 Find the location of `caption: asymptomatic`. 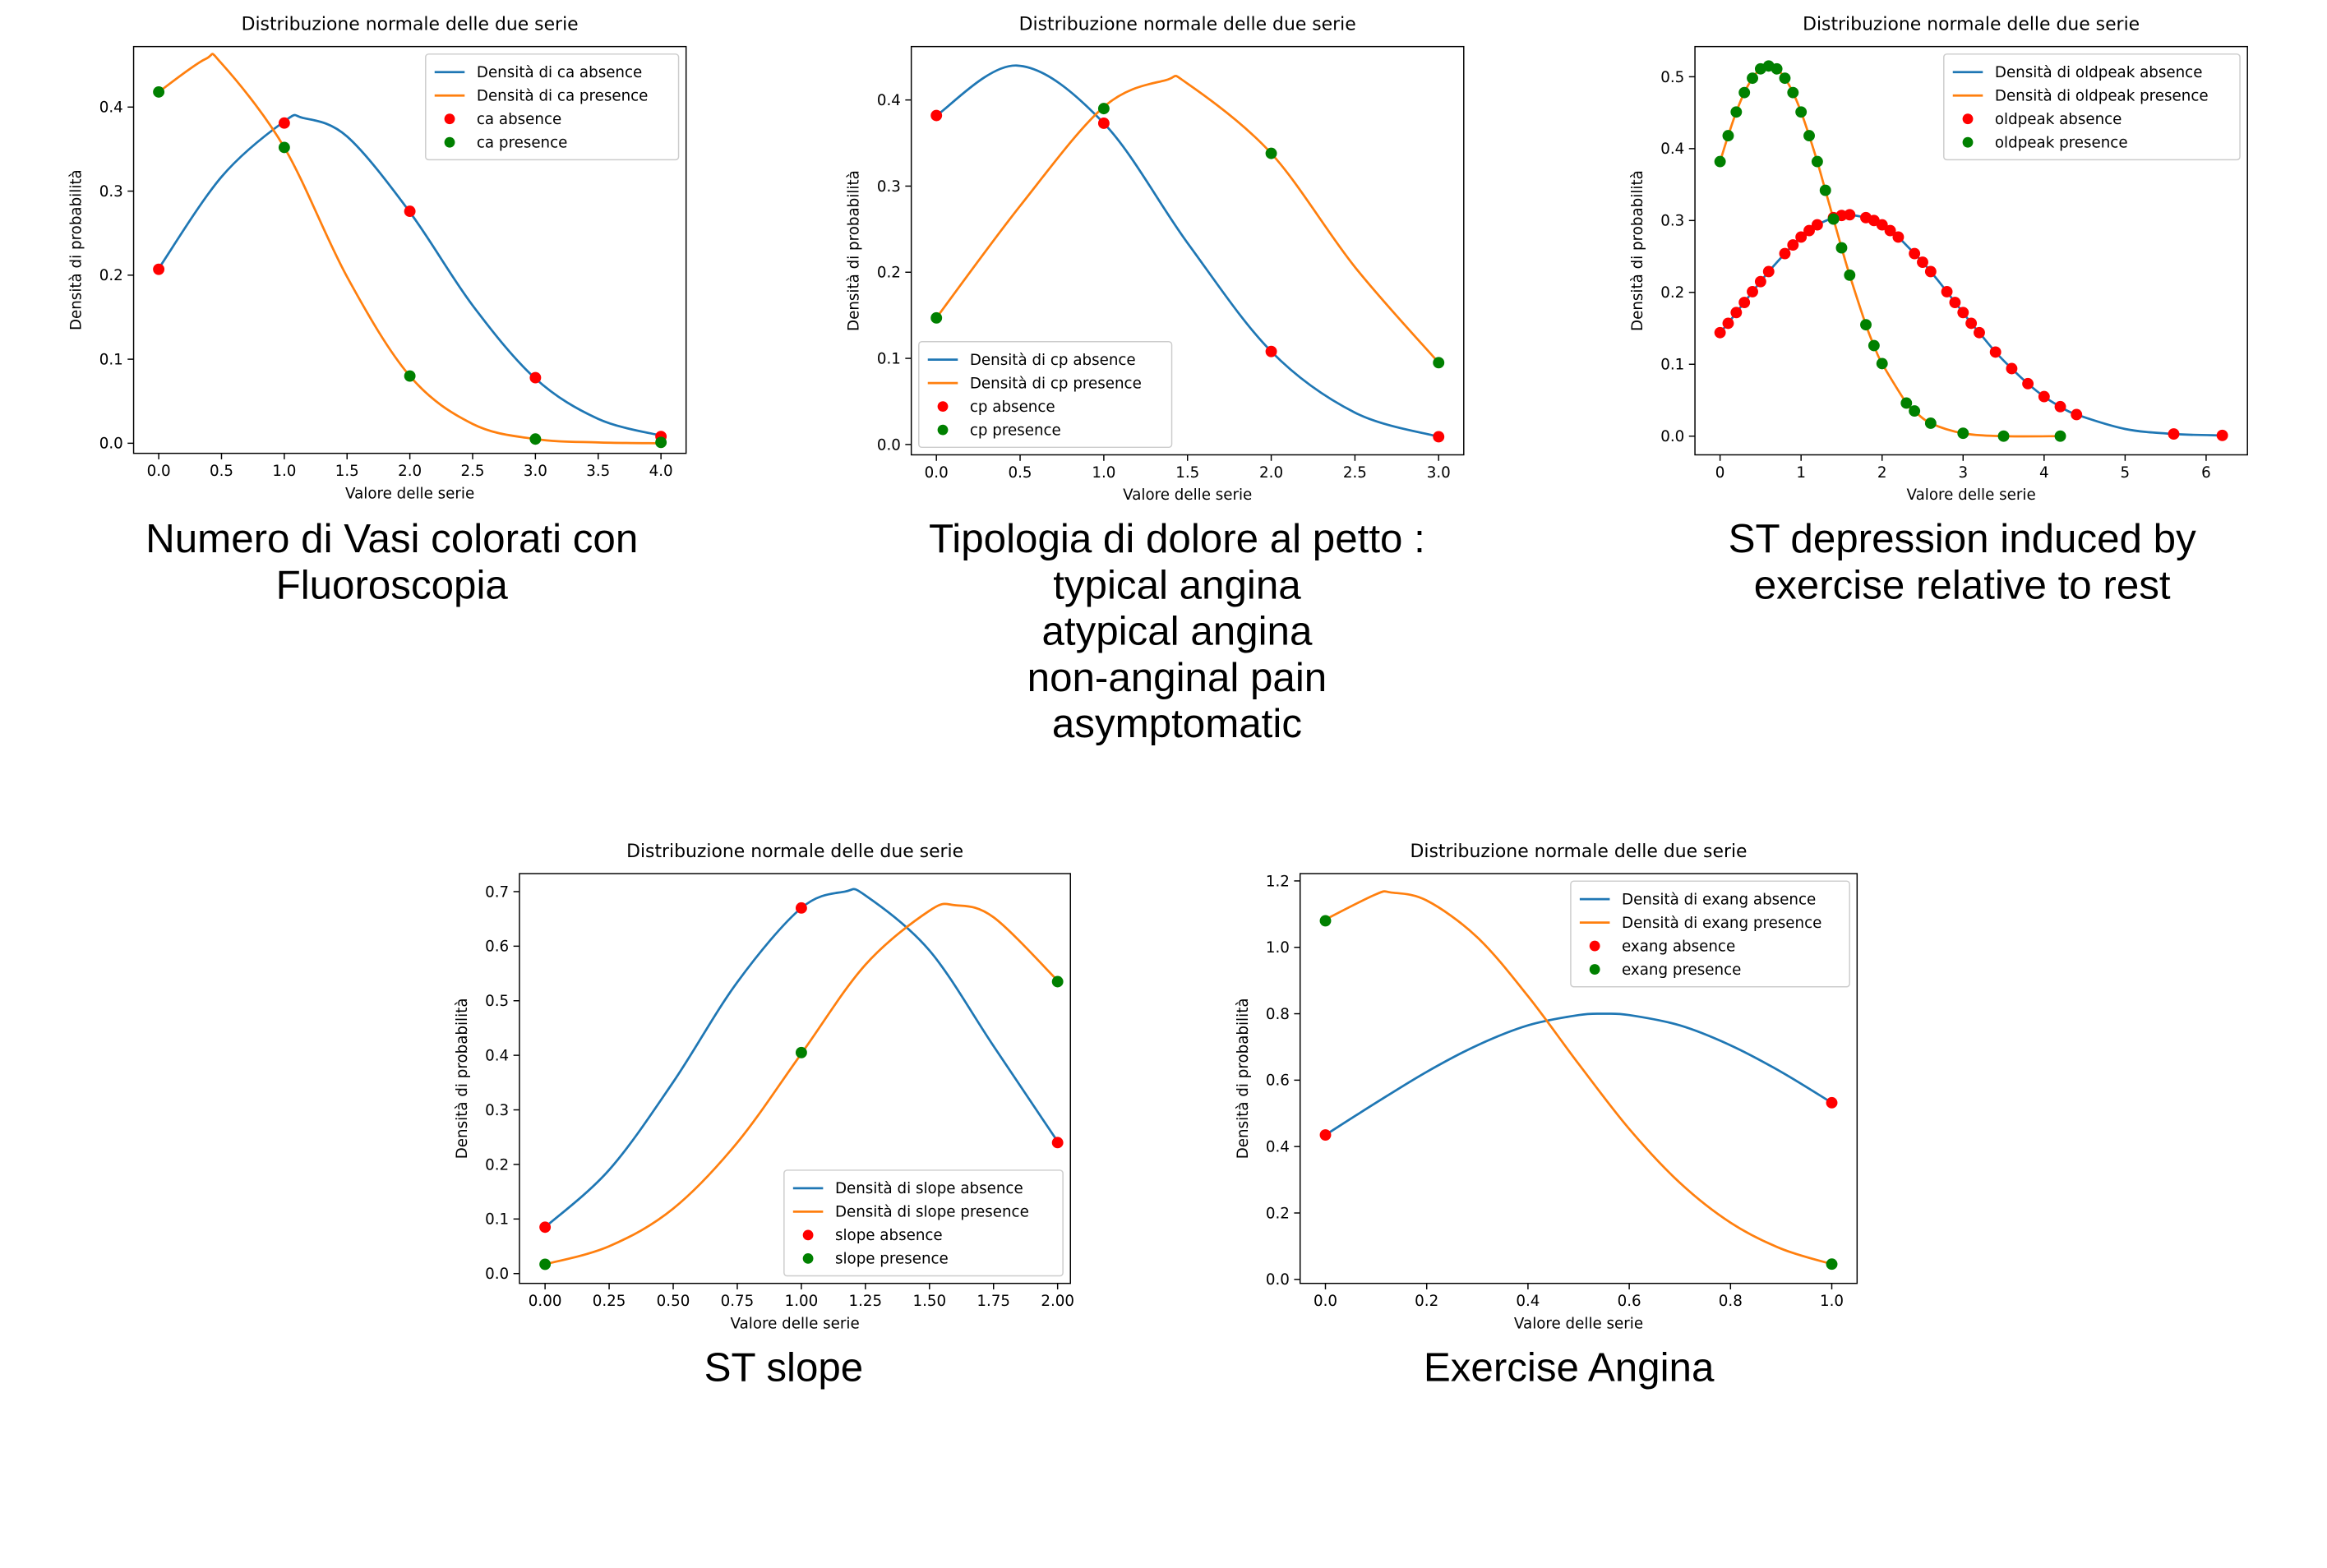

caption: asymptomatic is located at coordinates (1177, 723).